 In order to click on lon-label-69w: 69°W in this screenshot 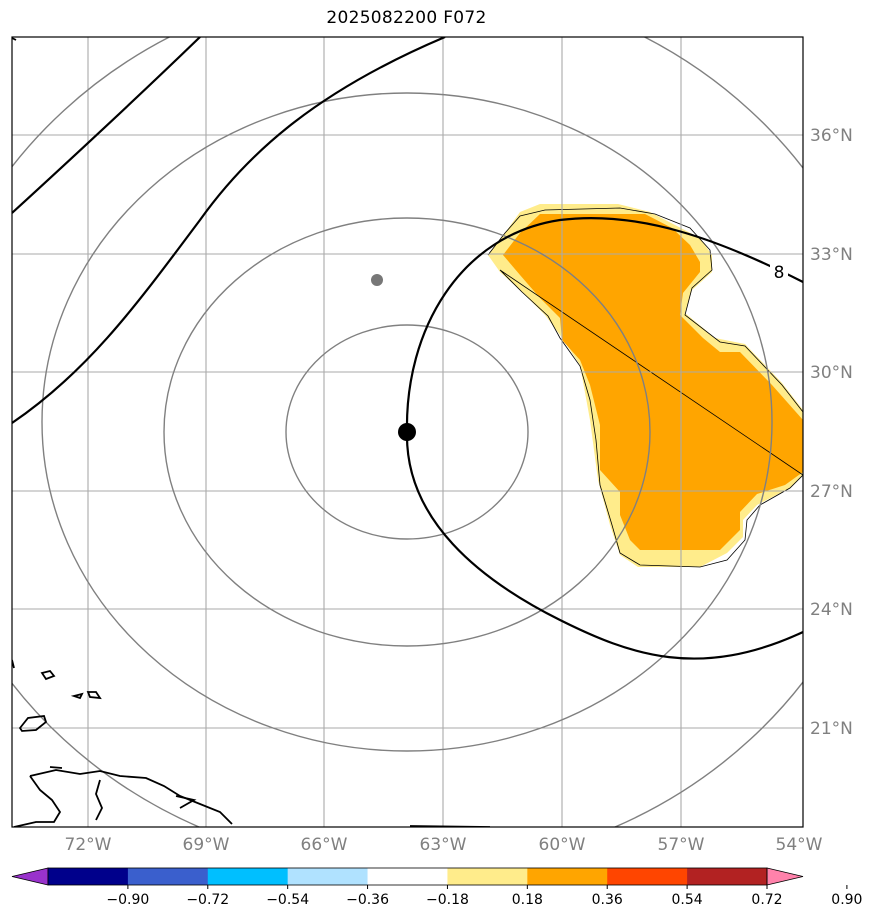, I will do `click(206, 845)`.